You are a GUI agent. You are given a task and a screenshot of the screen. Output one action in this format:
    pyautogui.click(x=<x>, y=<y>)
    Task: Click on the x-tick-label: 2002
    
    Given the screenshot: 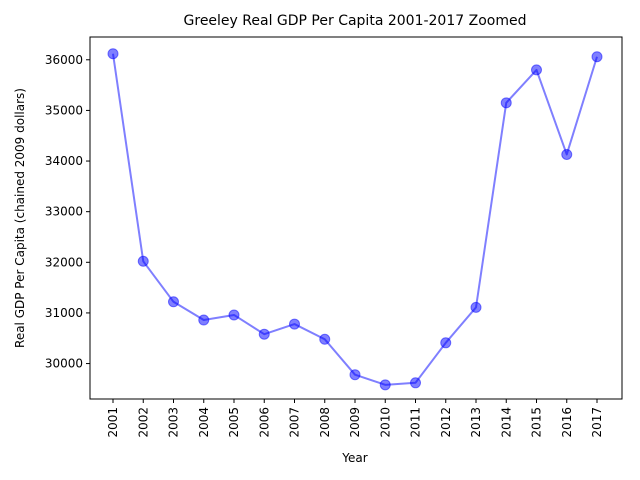 What is the action you would take?
    pyautogui.click(x=143, y=422)
    